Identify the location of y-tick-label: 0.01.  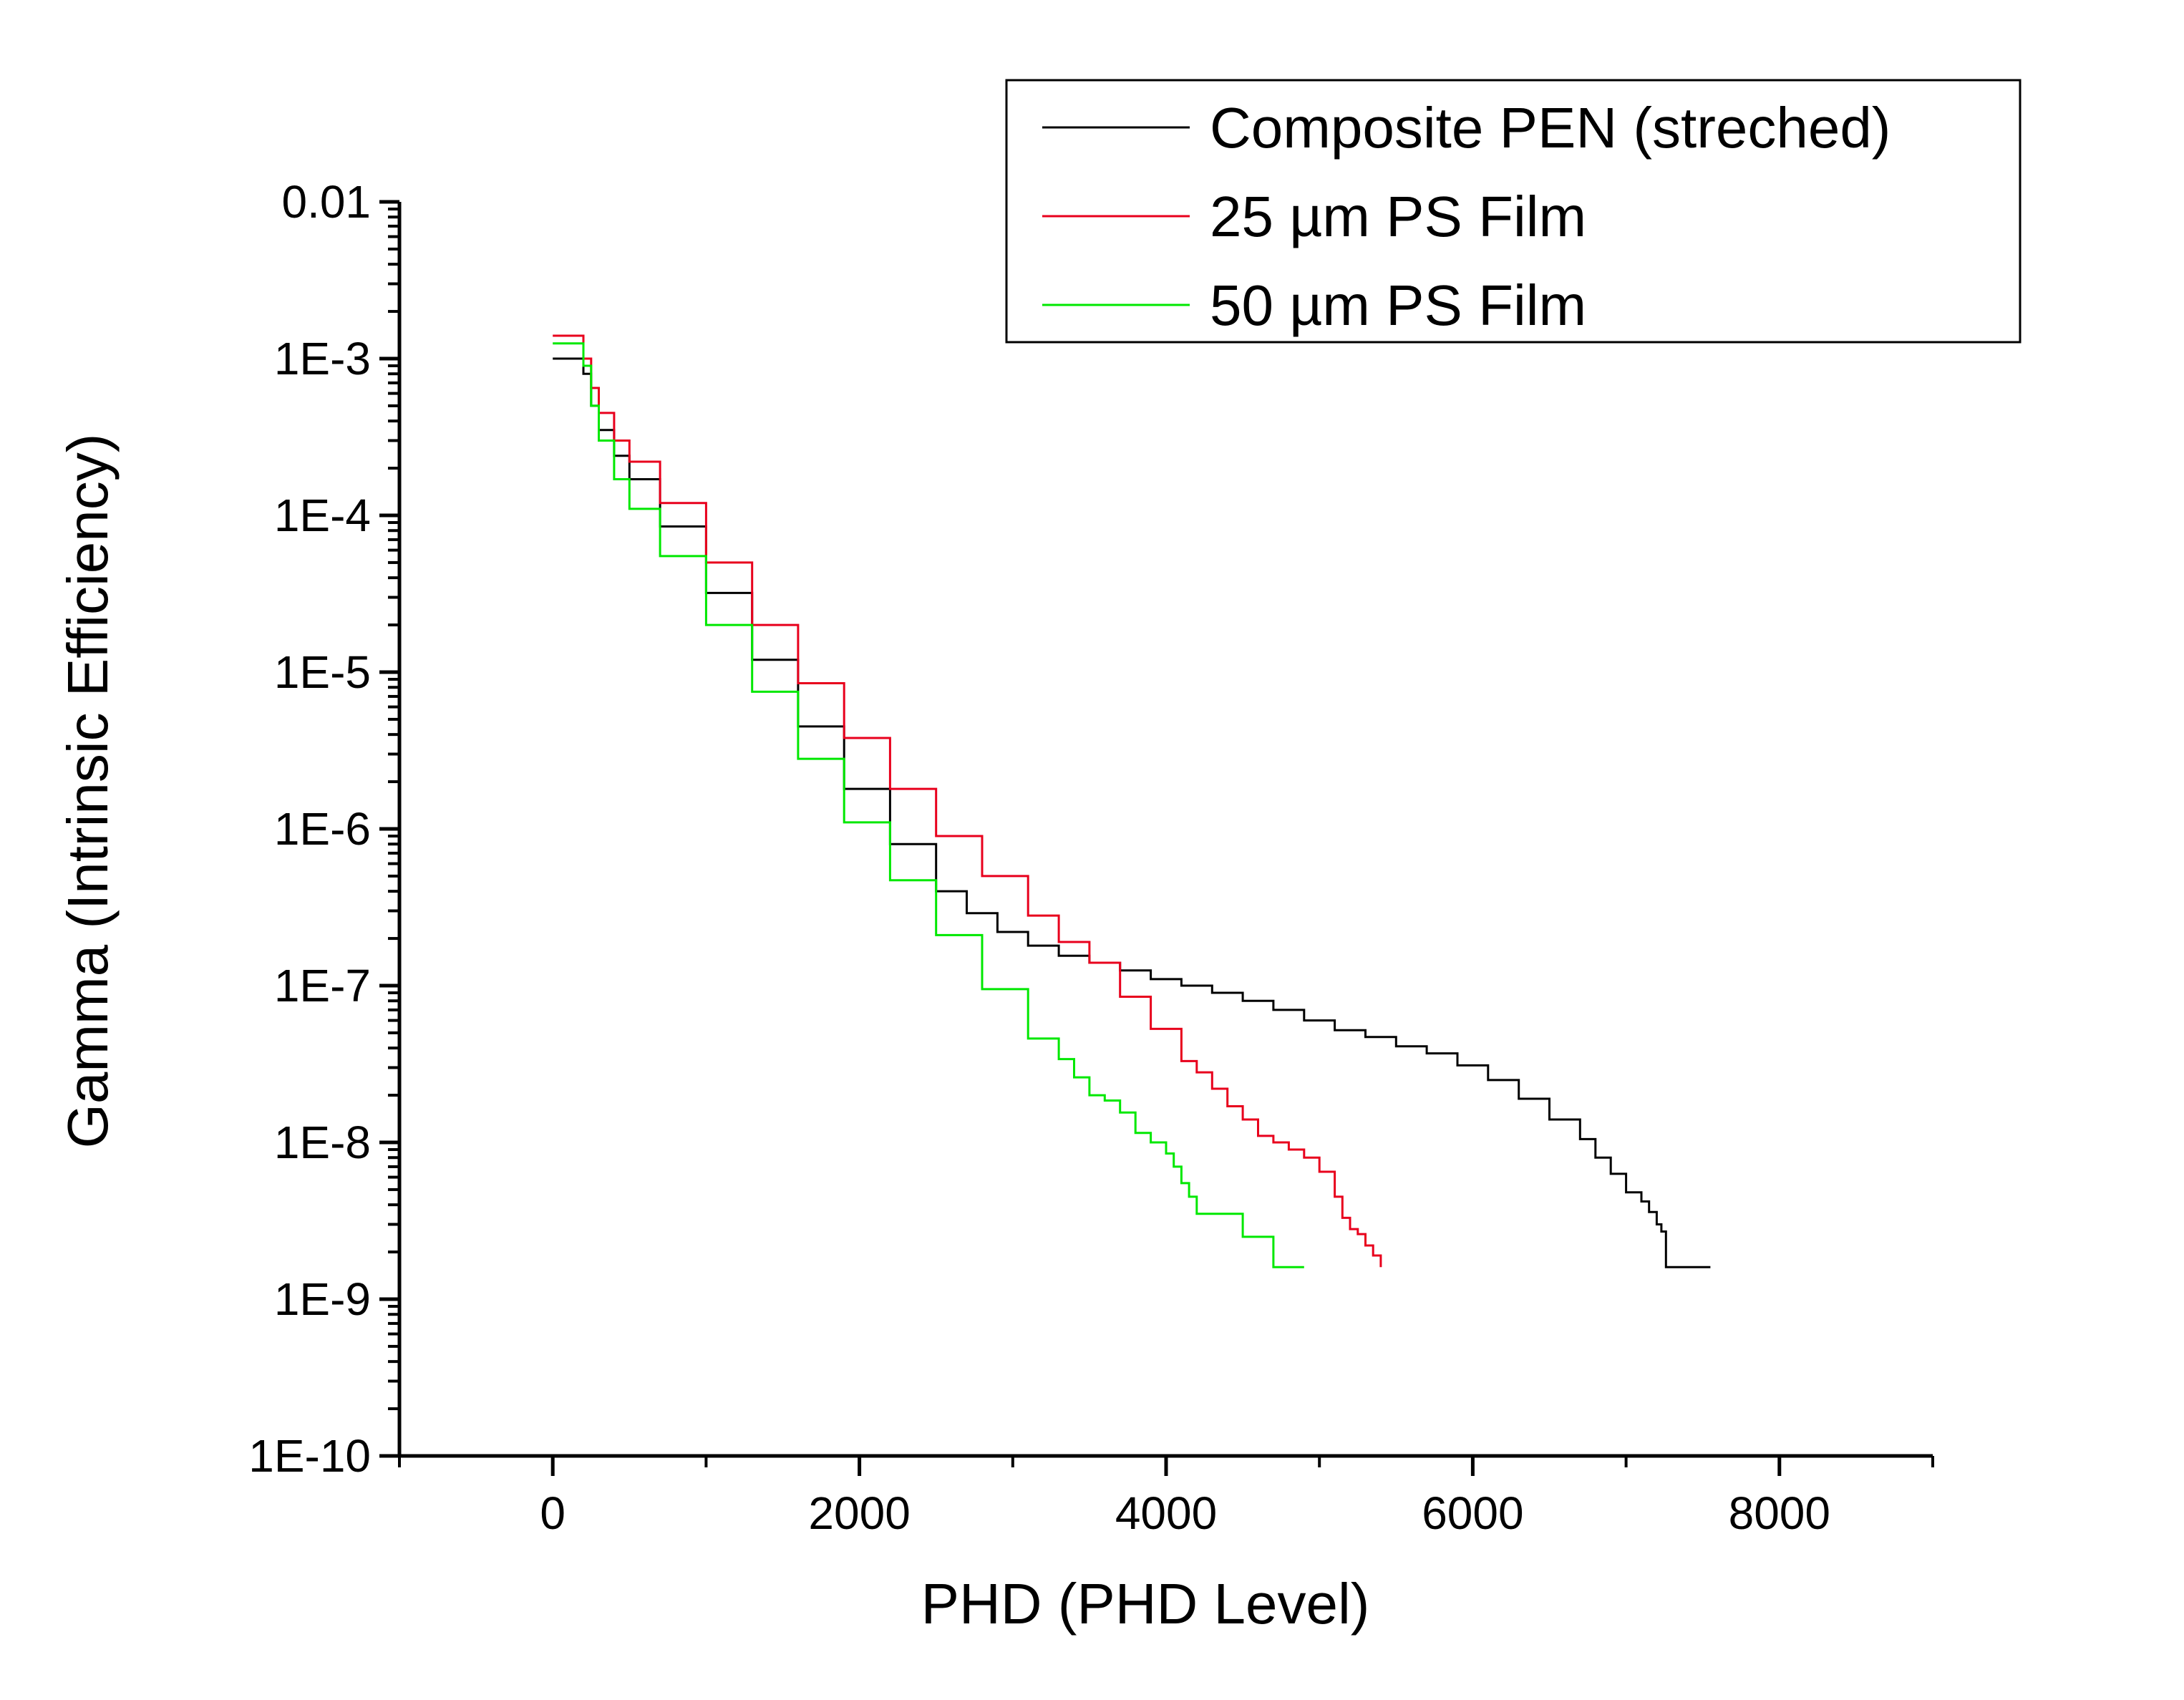
(326, 202).